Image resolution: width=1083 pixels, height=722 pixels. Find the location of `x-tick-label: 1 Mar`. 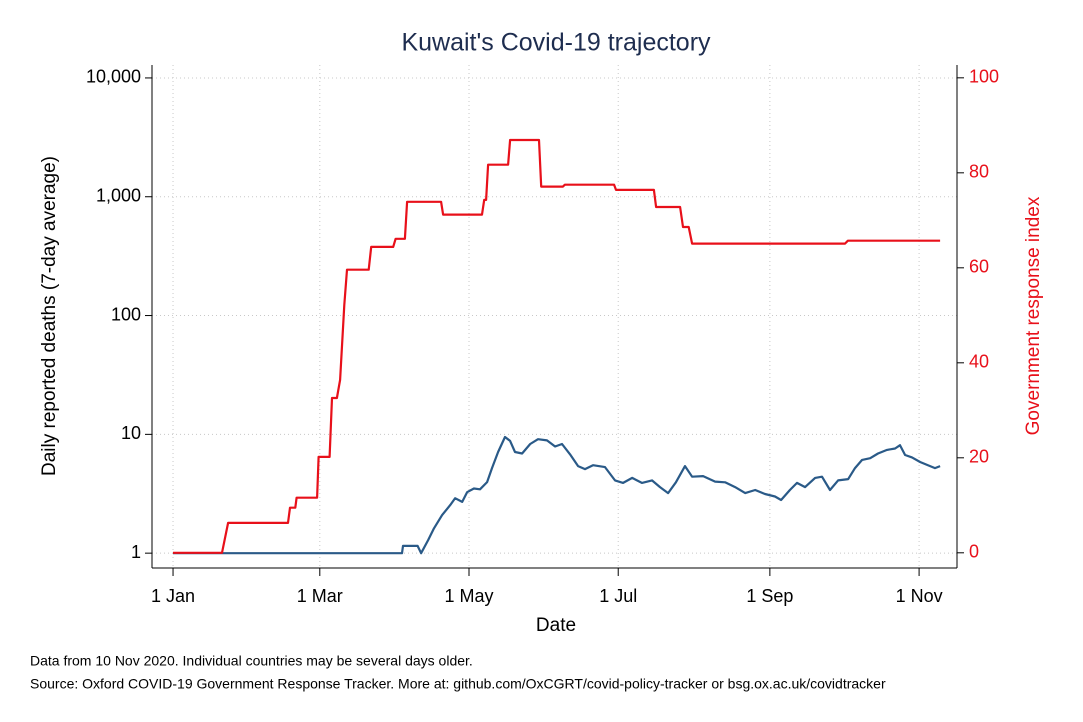

x-tick-label: 1 Mar is located at coordinates (320, 596).